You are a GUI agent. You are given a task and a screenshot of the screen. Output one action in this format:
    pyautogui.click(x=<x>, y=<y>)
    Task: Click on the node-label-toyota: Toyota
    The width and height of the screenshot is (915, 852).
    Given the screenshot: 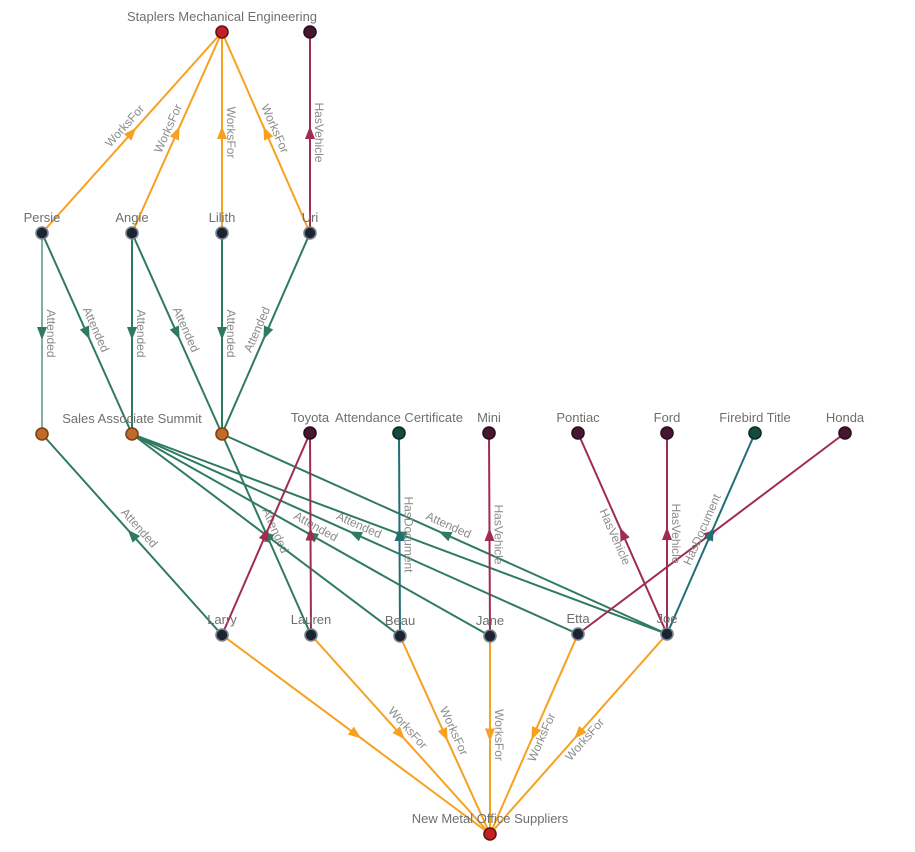 What is the action you would take?
    pyautogui.click(x=310, y=417)
    